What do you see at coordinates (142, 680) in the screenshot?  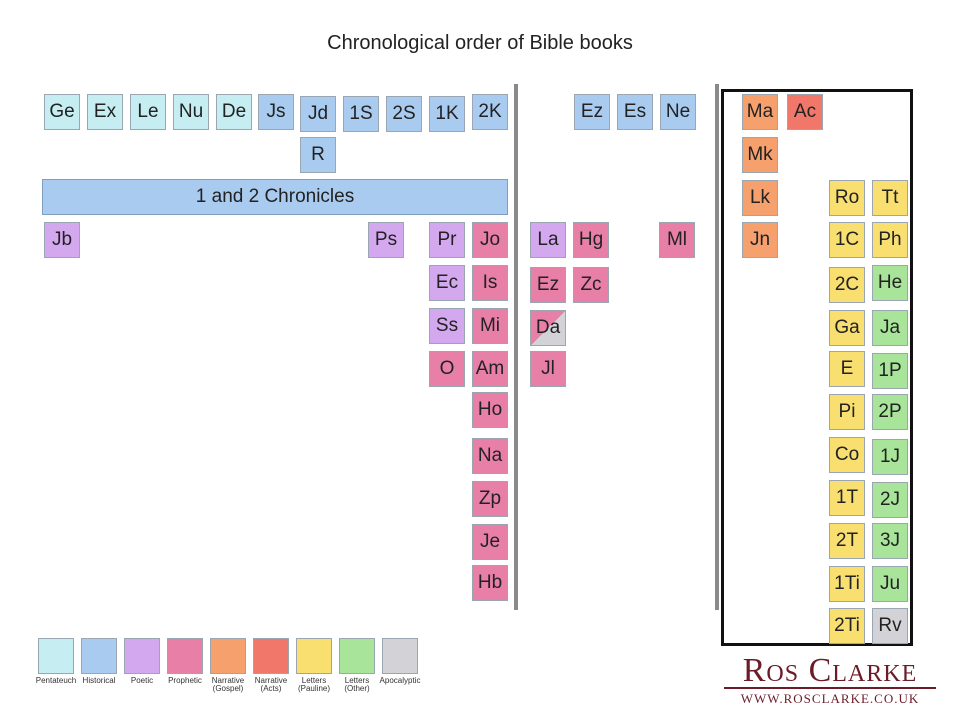 I see `legend-label: Poetic` at bounding box center [142, 680].